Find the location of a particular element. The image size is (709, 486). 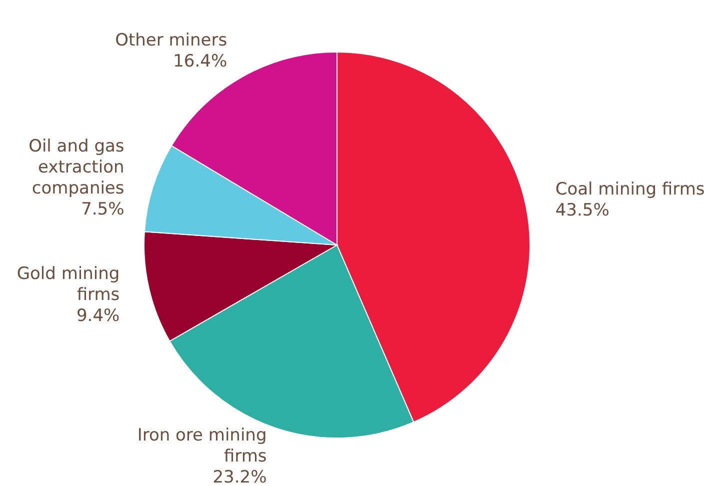

data-label: 7.5% is located at coordinates (102, 210).